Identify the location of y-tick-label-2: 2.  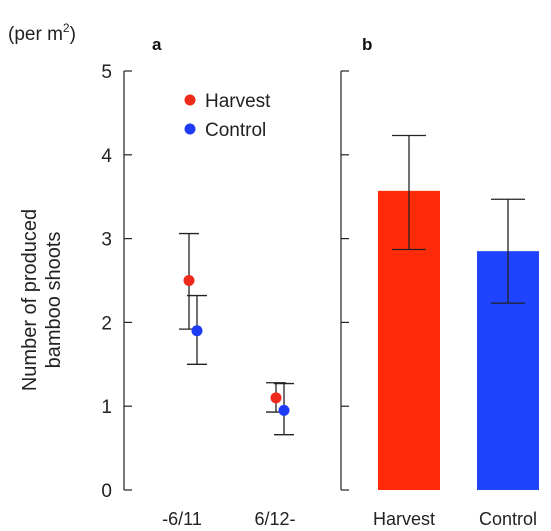
(106, 323).